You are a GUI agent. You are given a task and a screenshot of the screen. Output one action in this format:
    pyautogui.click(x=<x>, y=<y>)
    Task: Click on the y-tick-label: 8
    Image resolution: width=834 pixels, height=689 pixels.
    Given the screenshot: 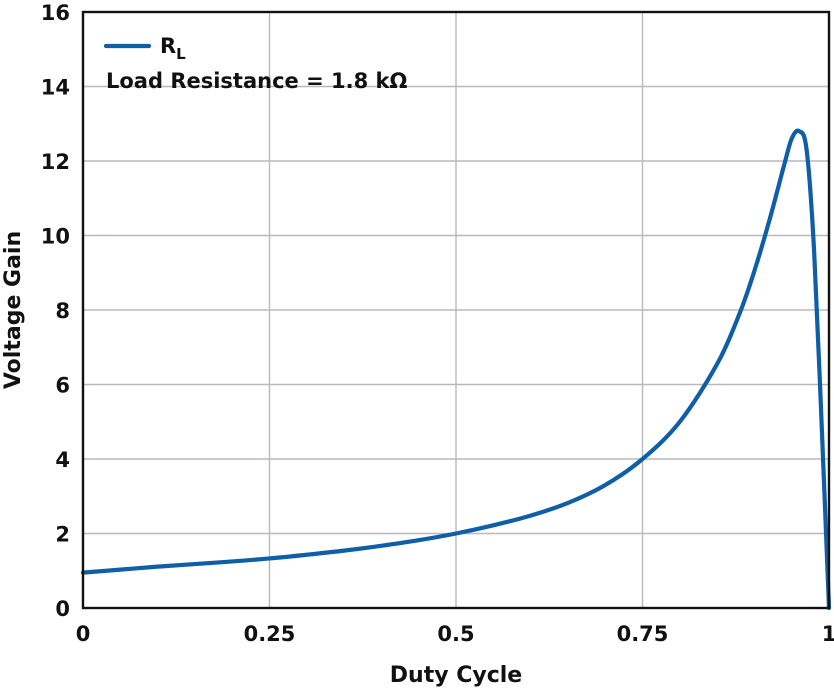 What is the action you would take?
    pyautogui.click(x=62, y=311)
    